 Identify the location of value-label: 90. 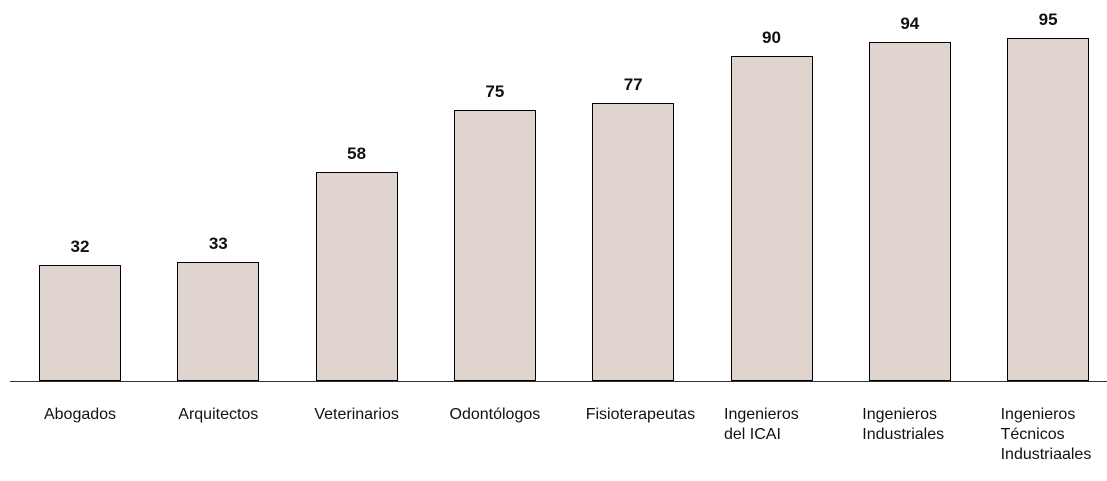
(771, 38).